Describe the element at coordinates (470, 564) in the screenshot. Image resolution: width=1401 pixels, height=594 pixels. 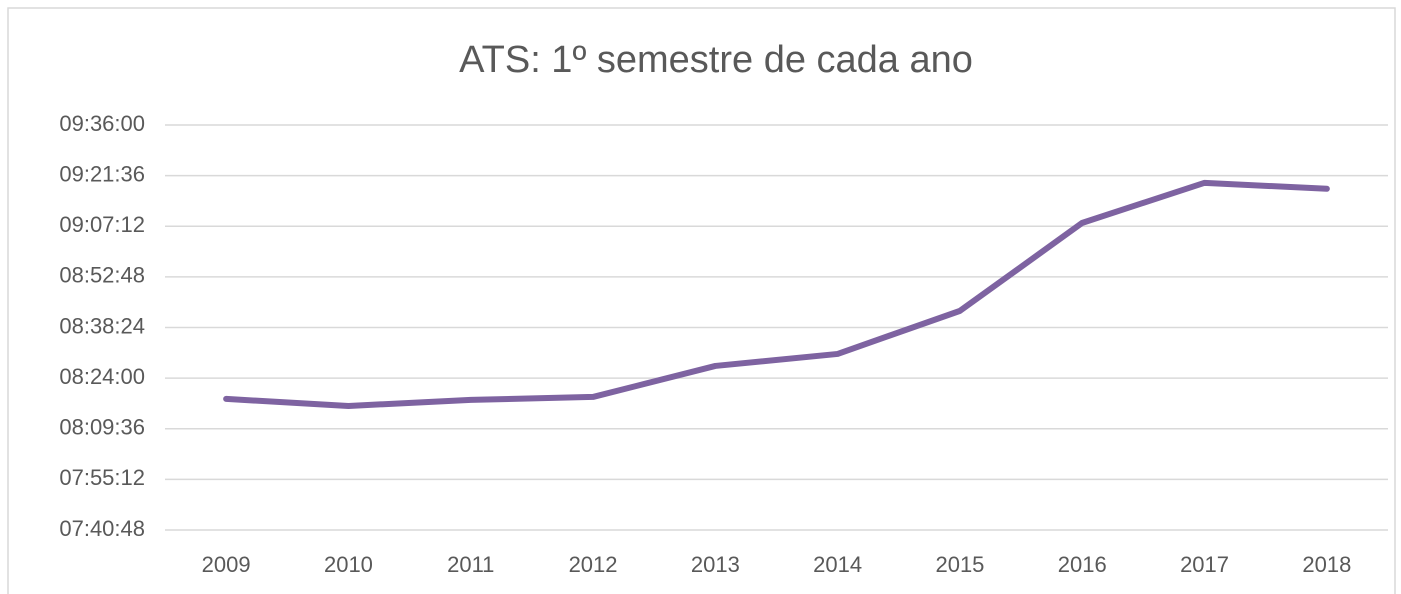
I see `x-tick-label: 2011` at that location.